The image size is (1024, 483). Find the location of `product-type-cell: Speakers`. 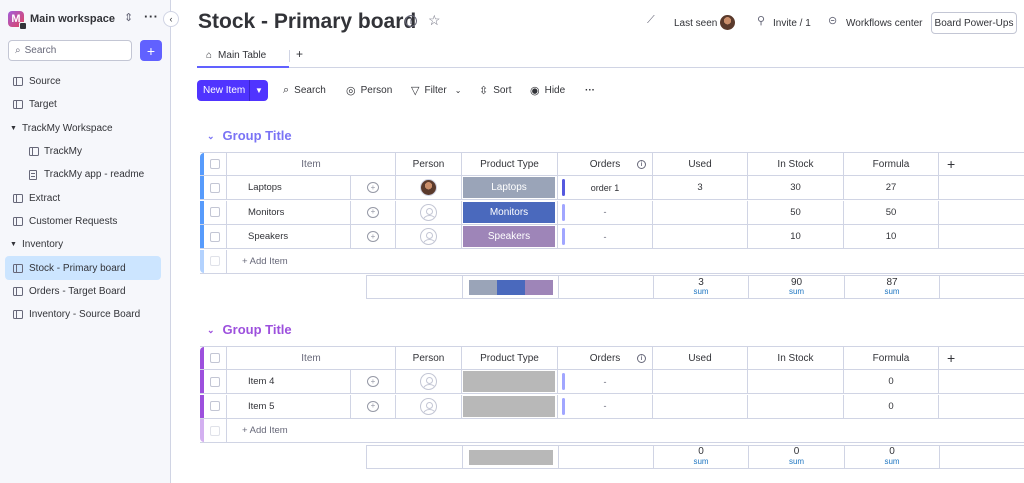

product-type-cell: Speakers is located at coordinates (510, 236).